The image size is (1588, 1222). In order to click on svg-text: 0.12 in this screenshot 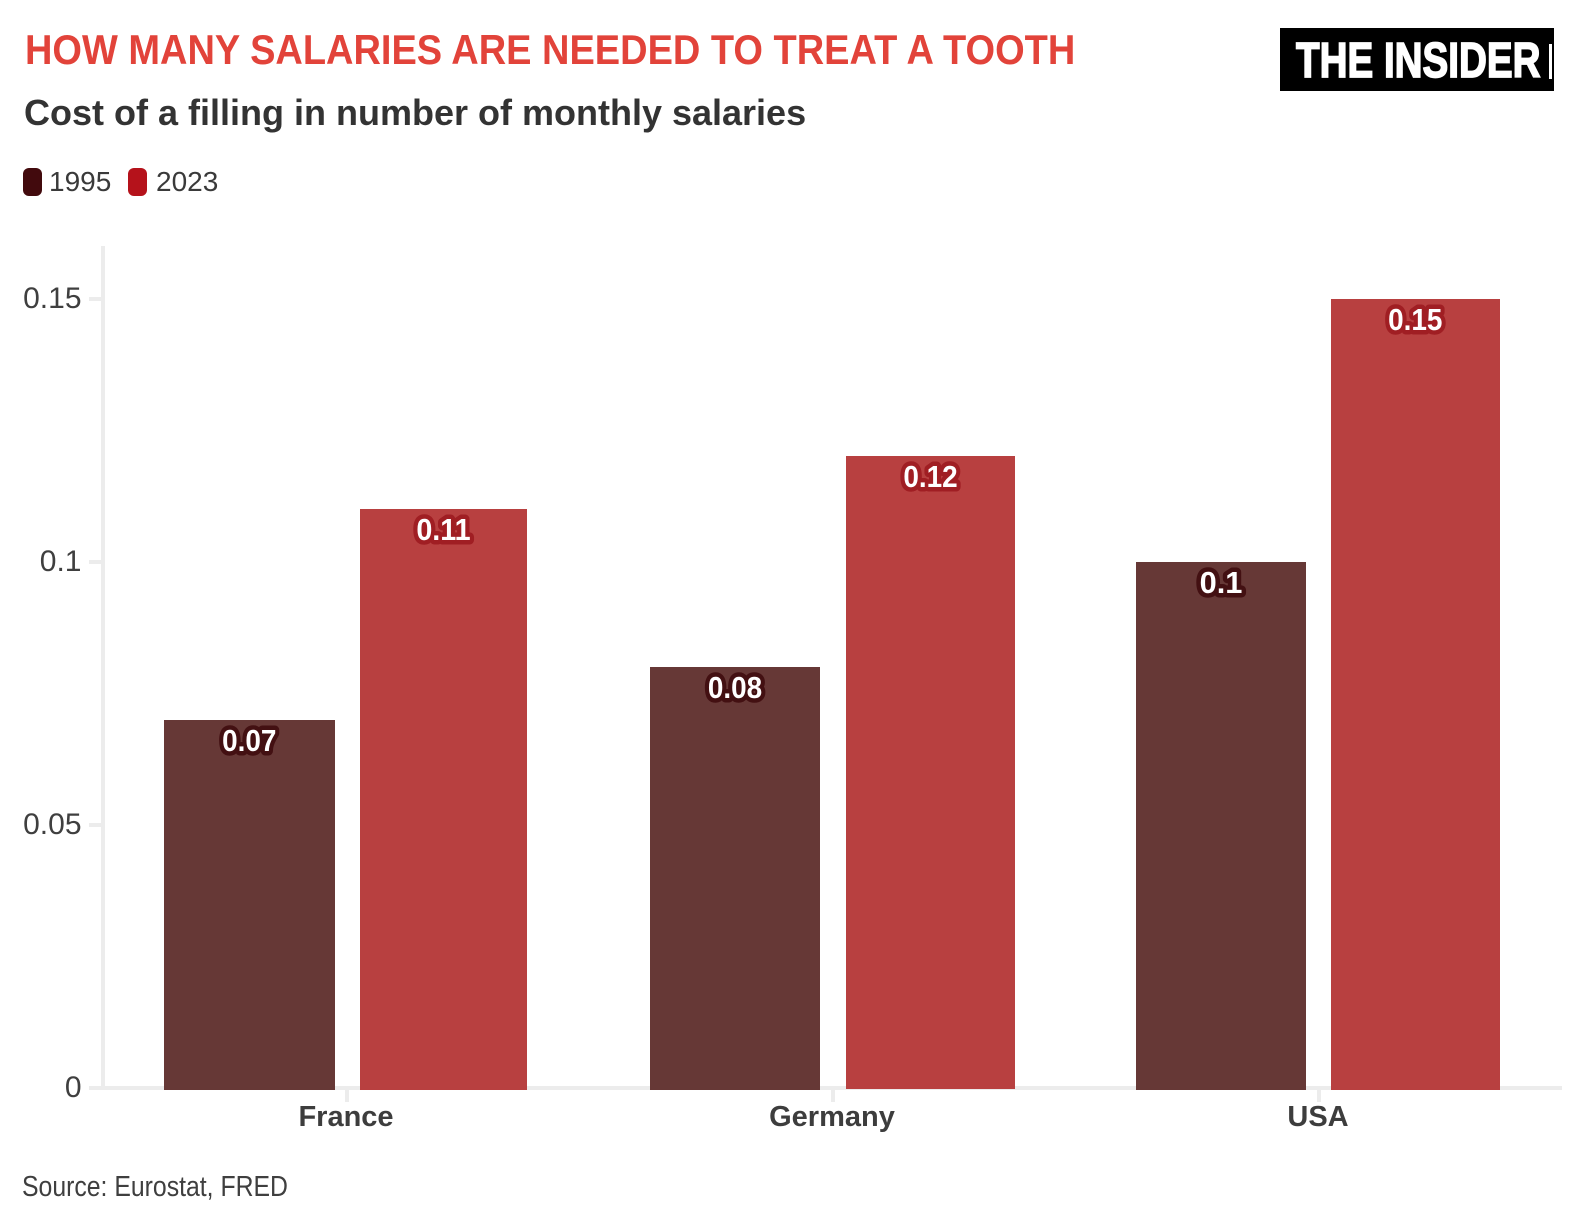, I will do `click(930, 477)`.